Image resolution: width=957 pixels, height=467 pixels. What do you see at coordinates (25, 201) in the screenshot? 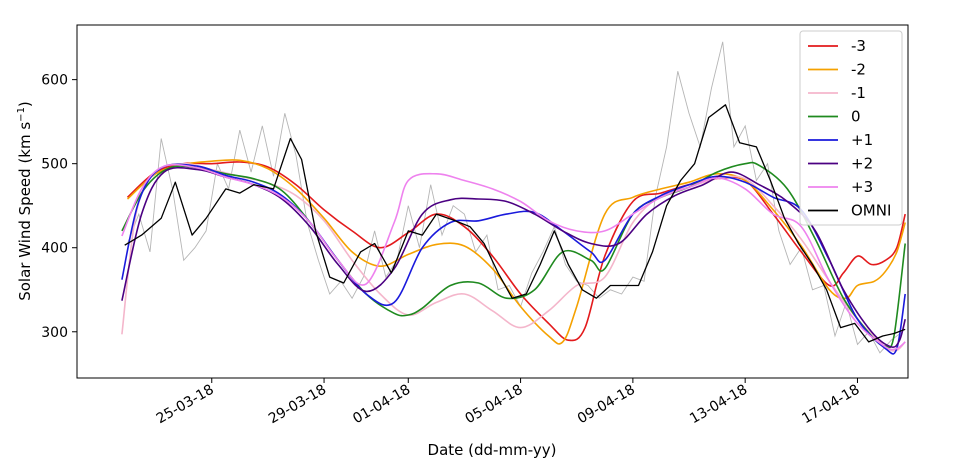
I see `y-axis-label: Solar Wind Speed (km s−1)` at bounding box center [25, 201].